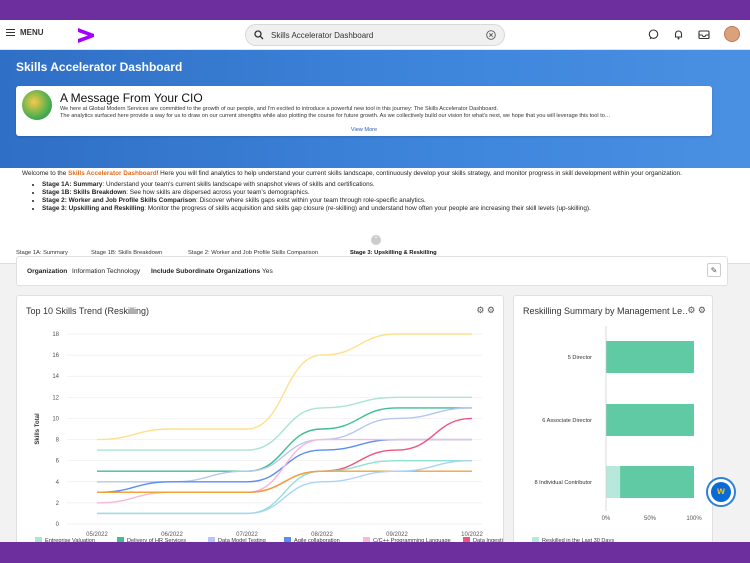  I want to click on welcome-pre: Welcome to the, so click(45, 173).